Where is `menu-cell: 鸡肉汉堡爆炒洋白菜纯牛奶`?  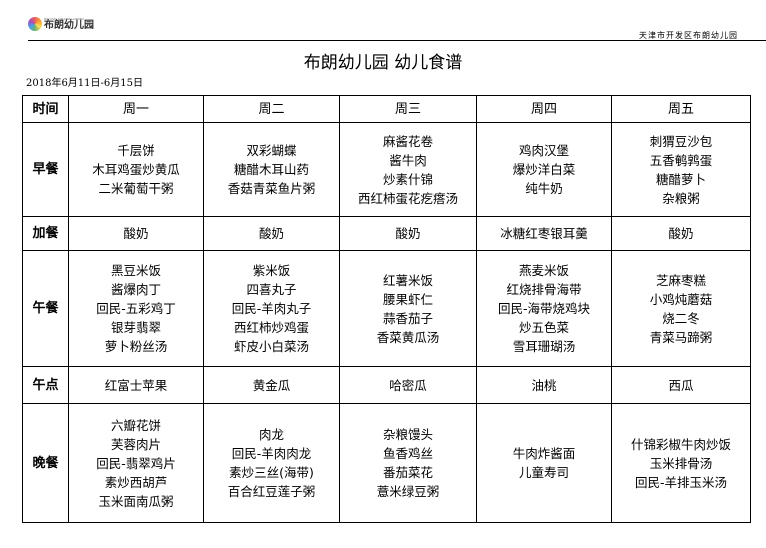 menu-cell: 鸡肉汉堡爆炒洋白菜纯牛奶 is located at coordinates (544, 169).